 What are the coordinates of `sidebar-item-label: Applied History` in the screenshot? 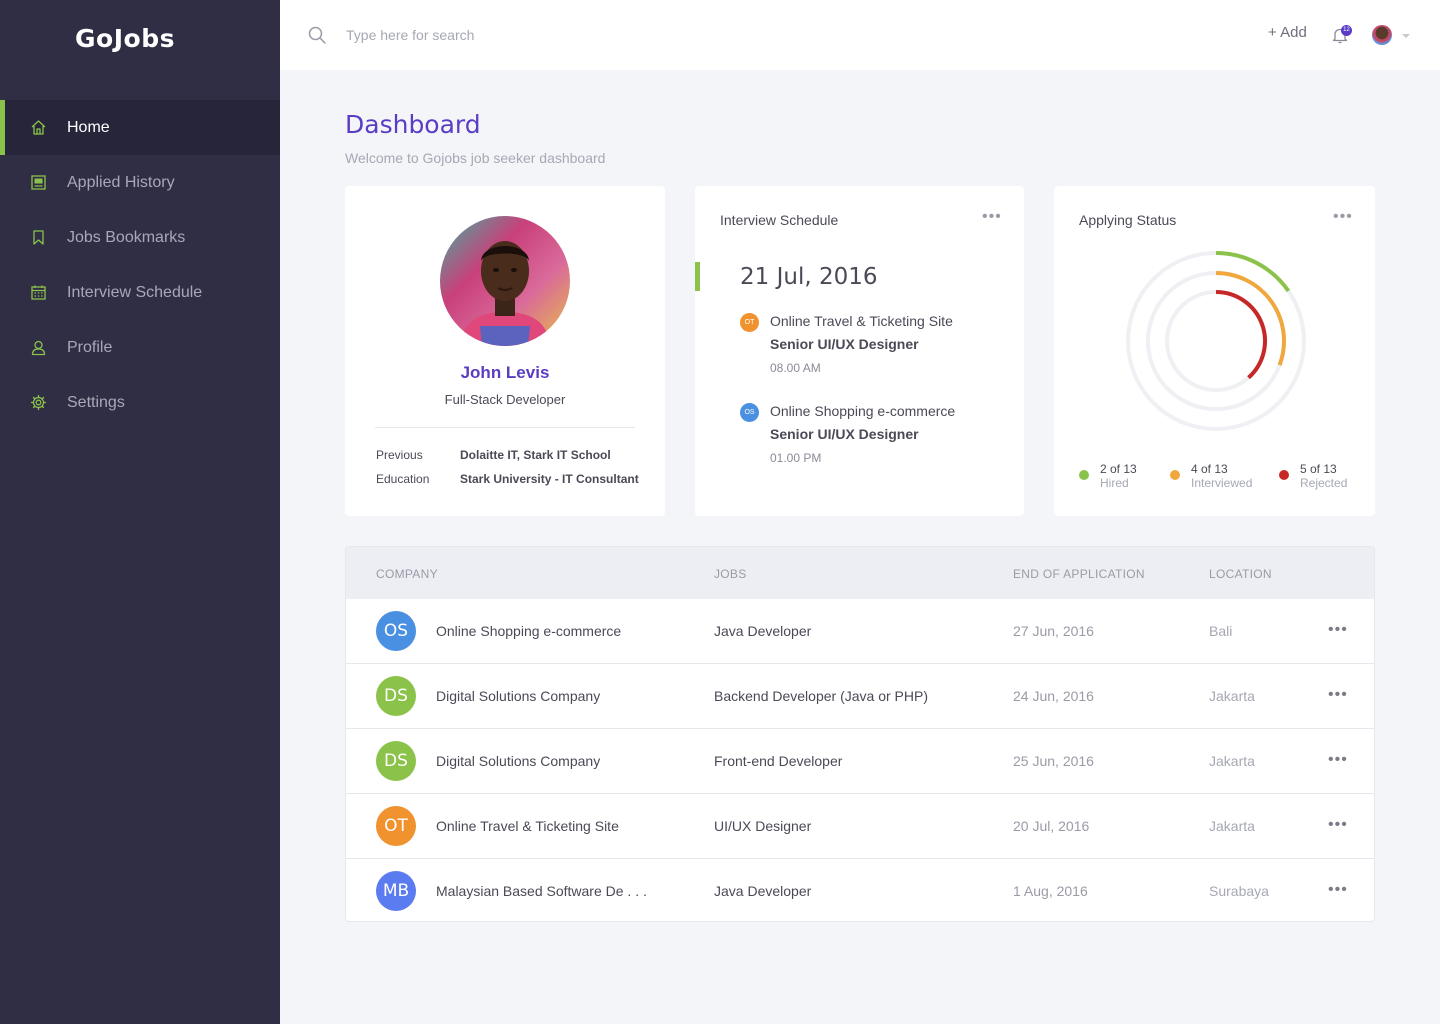 It's located at (121, 182).